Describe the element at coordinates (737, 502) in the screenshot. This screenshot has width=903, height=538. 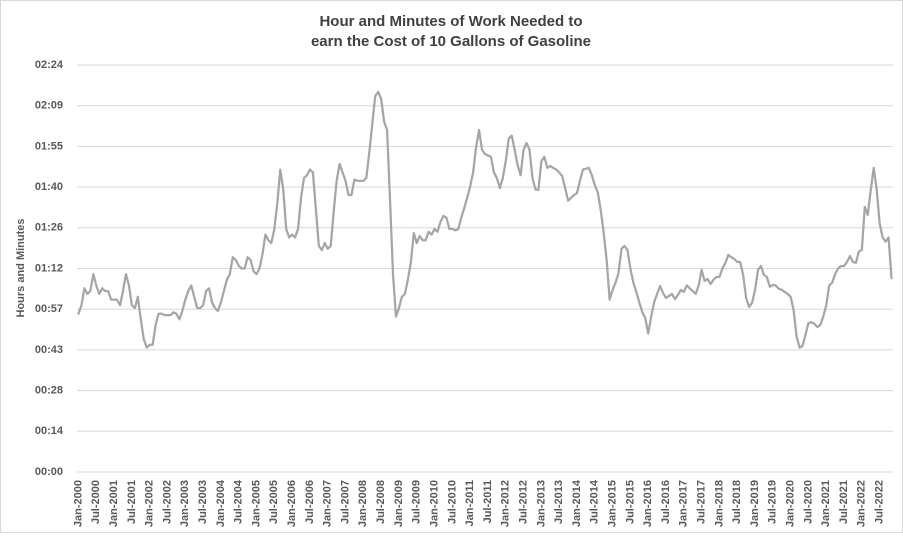
I see `x-tick-label: Jul-2018` at that location.